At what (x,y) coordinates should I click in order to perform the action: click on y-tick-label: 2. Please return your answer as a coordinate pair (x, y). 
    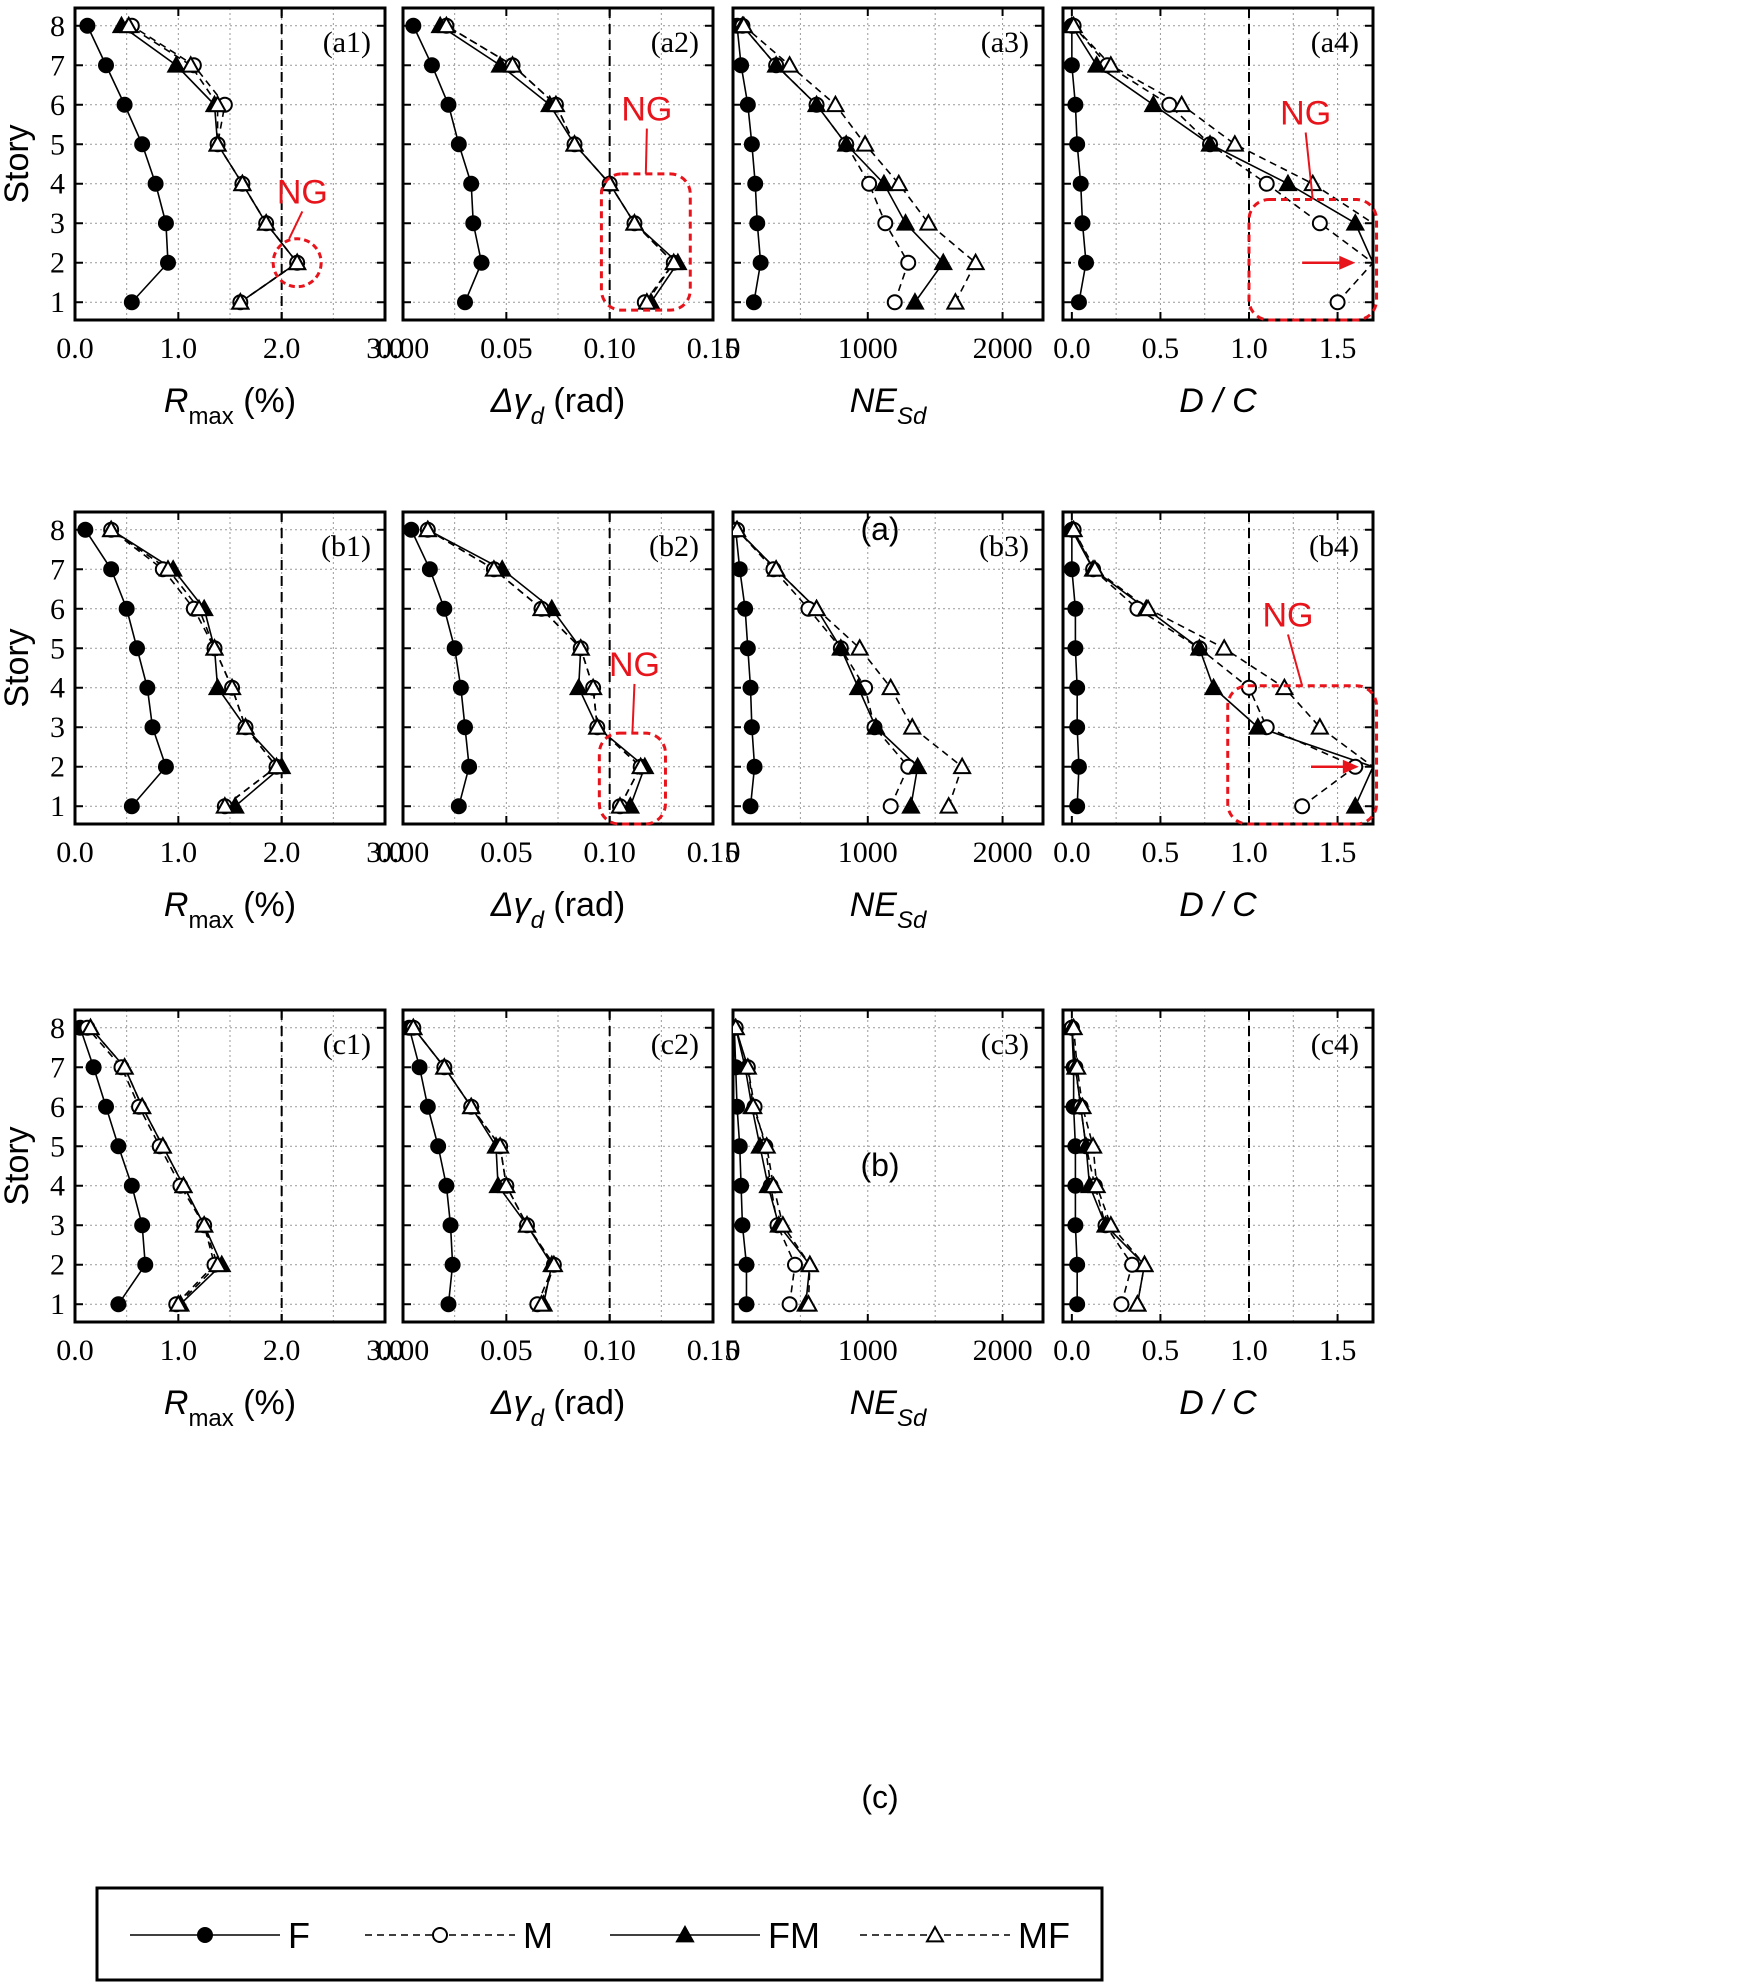
    Looking at the image, I should click on (57, 263).